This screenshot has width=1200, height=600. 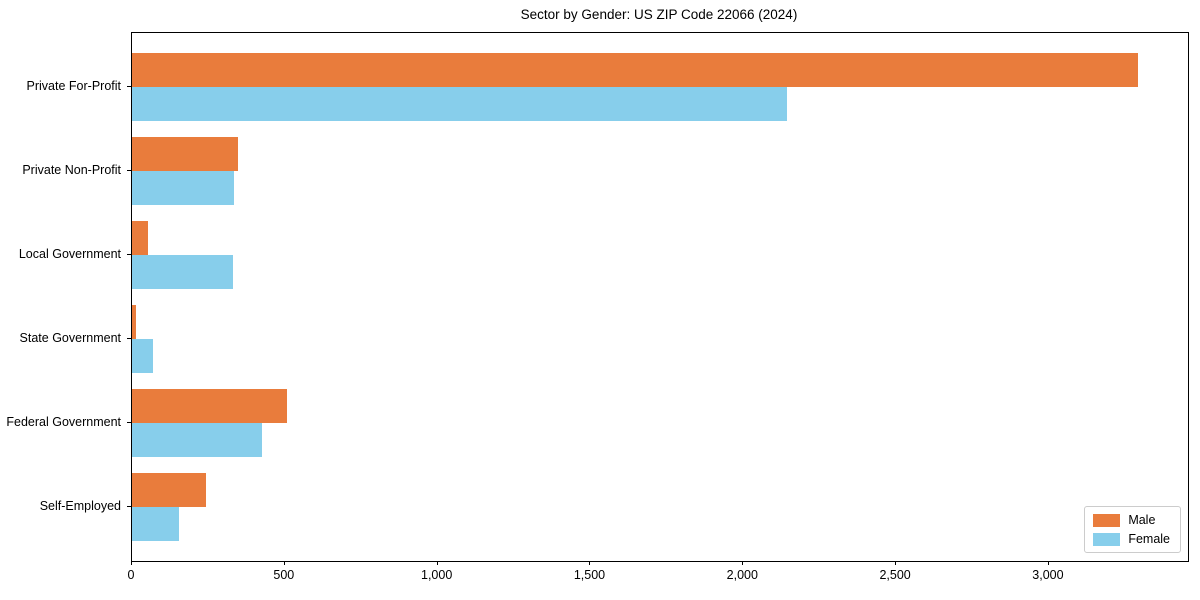 What do you see at coordinates (1149, 539) in the screenshot?
I see `legend-label-female: Female` at bounding box center [1149, 539].